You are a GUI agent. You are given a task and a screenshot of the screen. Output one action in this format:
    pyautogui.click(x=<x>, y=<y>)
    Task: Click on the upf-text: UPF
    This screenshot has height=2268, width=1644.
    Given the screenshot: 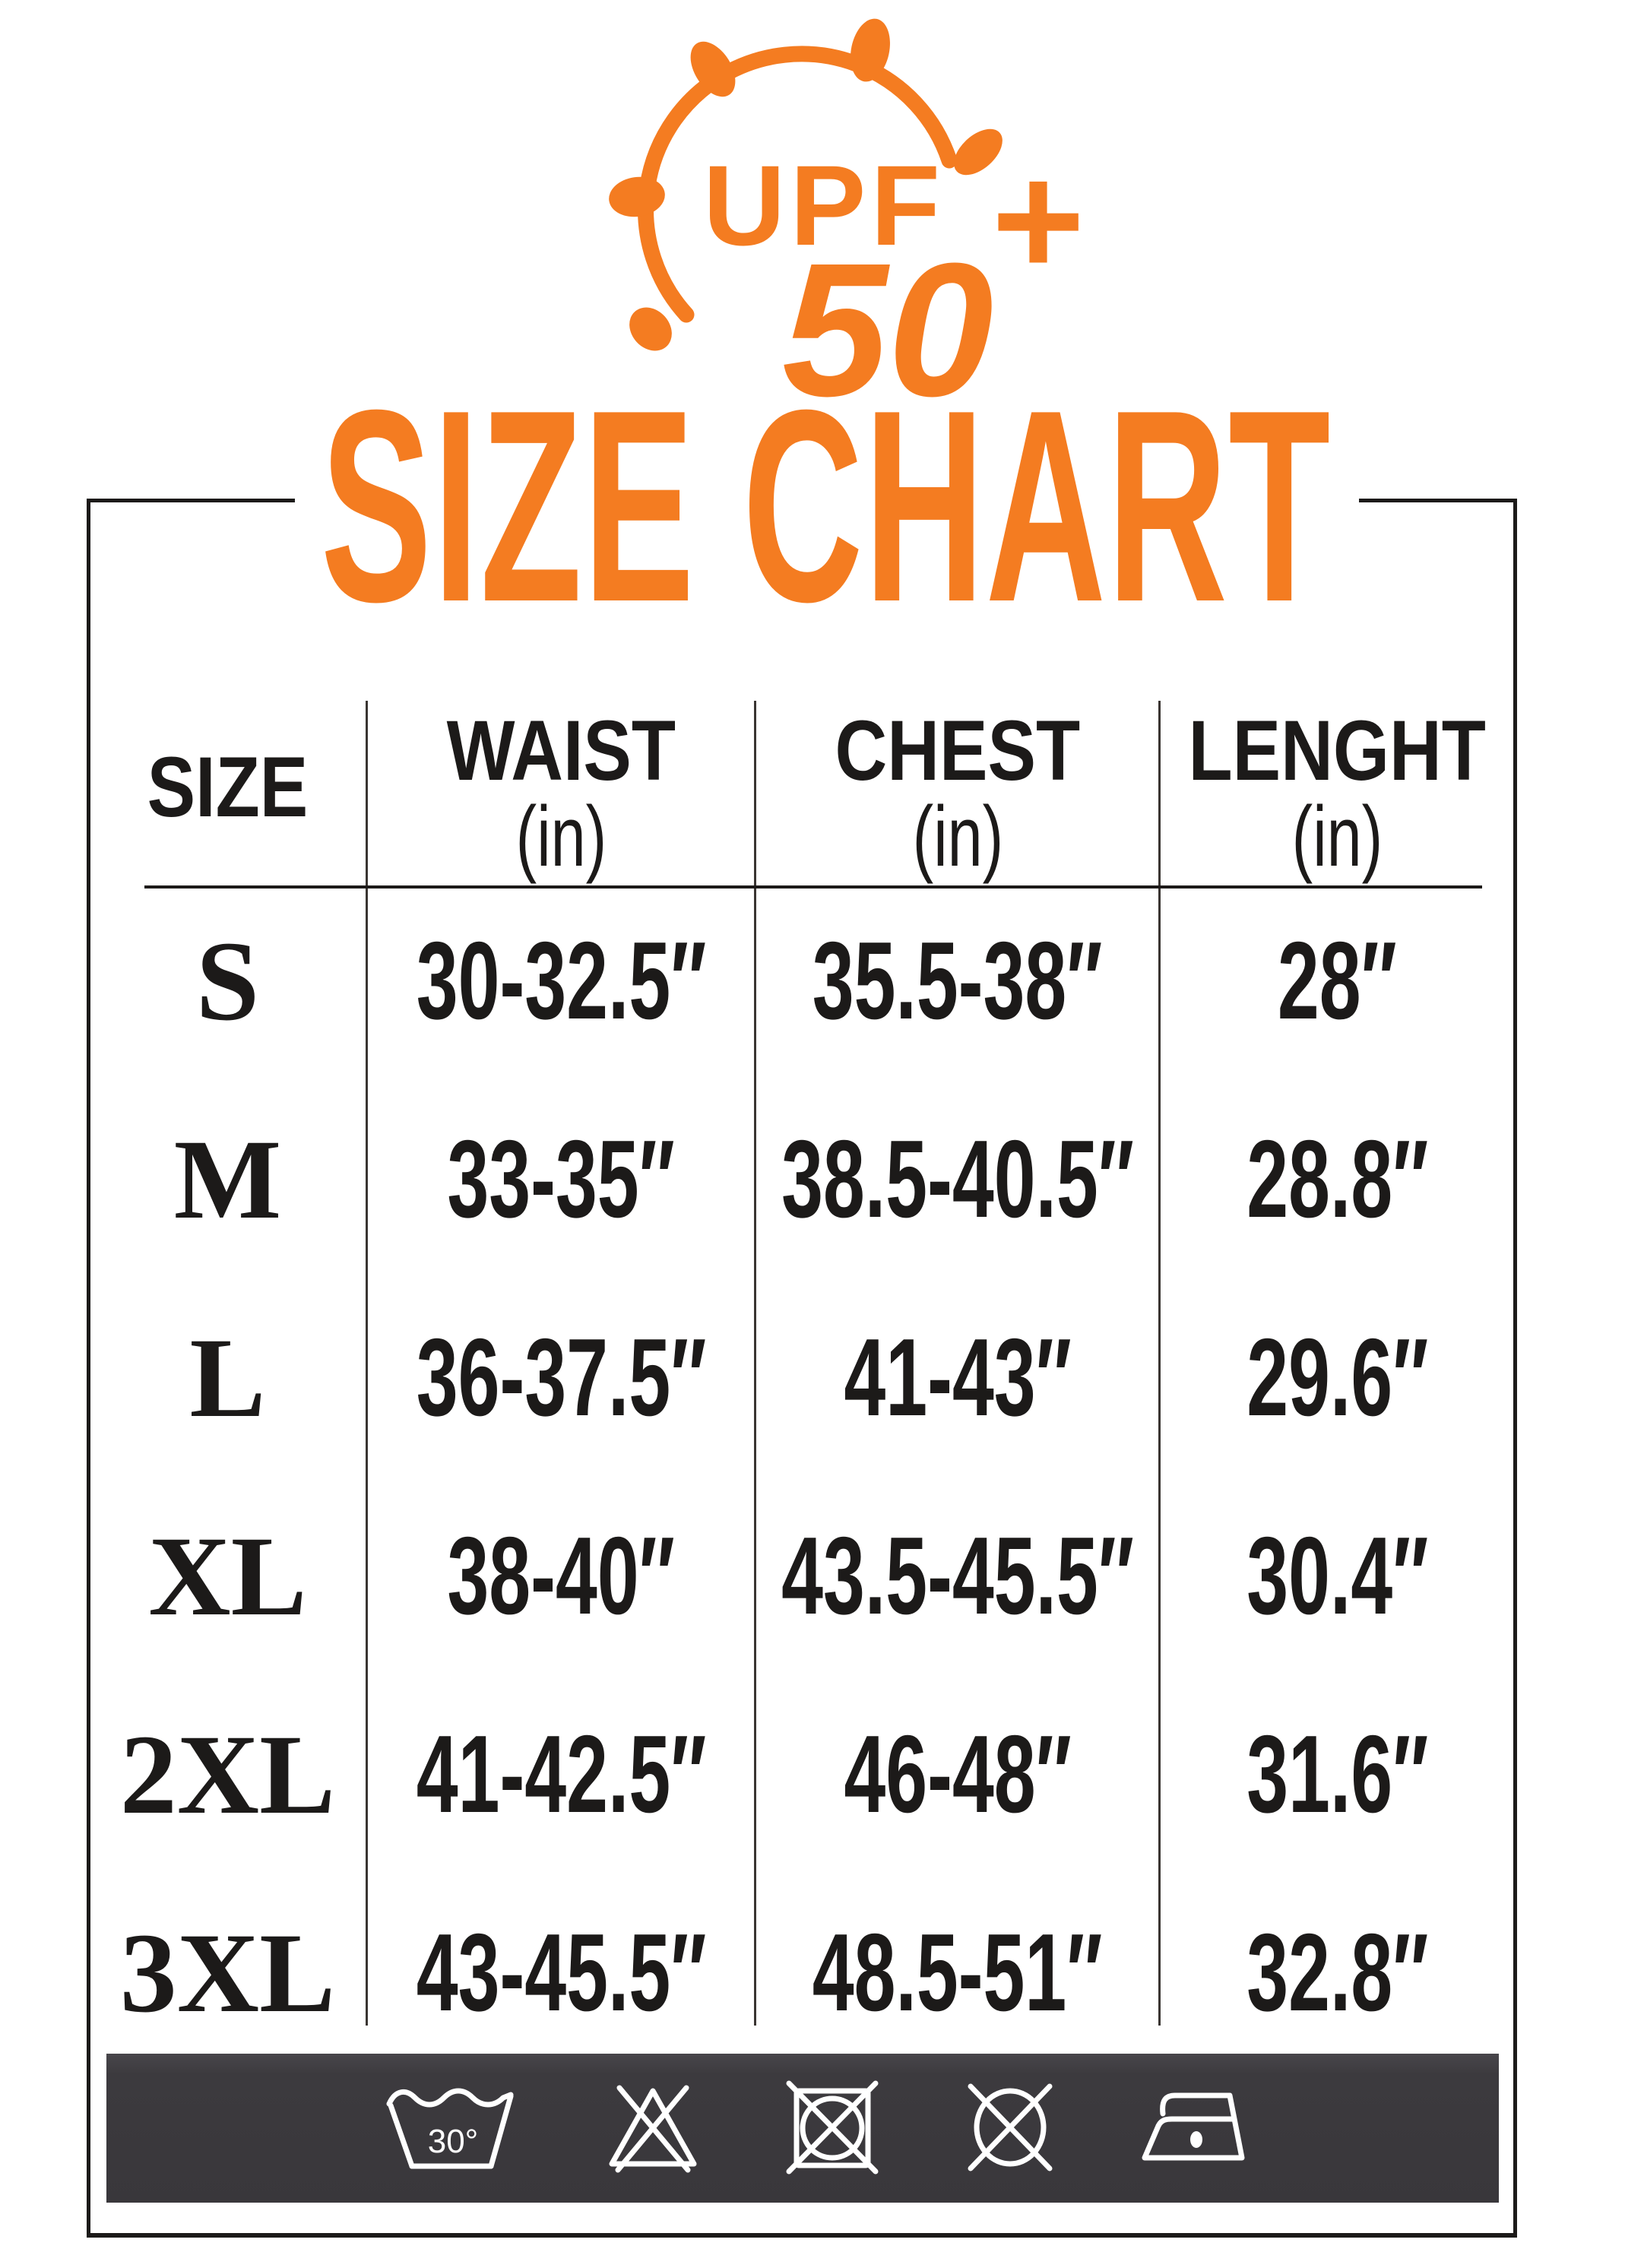 What is the action you would take?
    pyautogui.click(x=824, y=205)
    